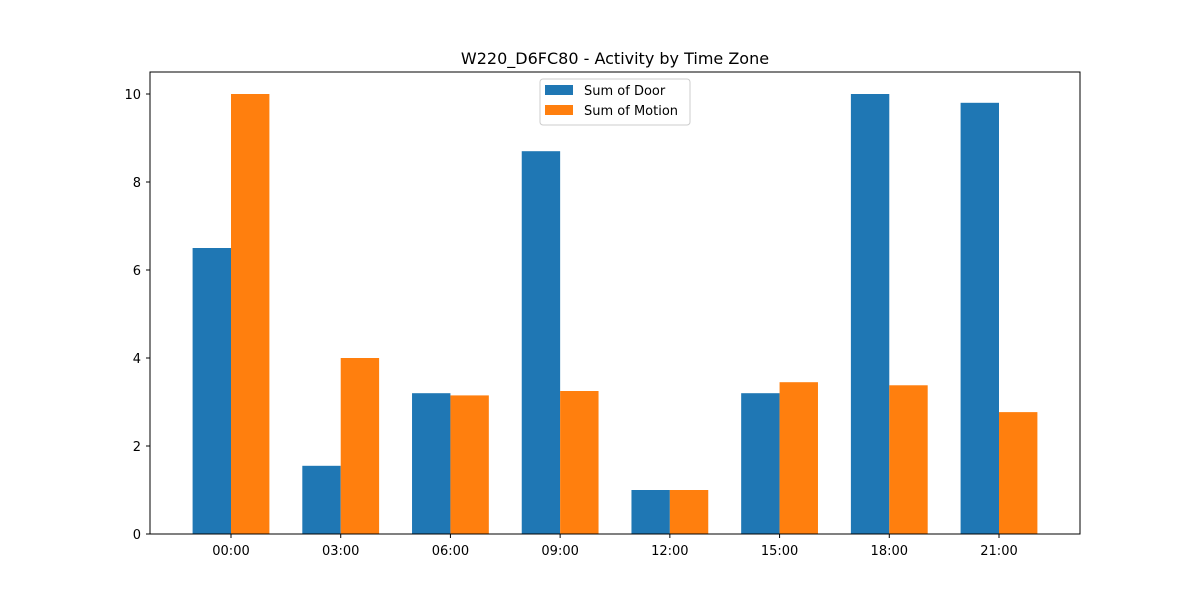 This screenshot has width=1200, height=600. I want to click on y-tick-label: 0, so click(137, 535).